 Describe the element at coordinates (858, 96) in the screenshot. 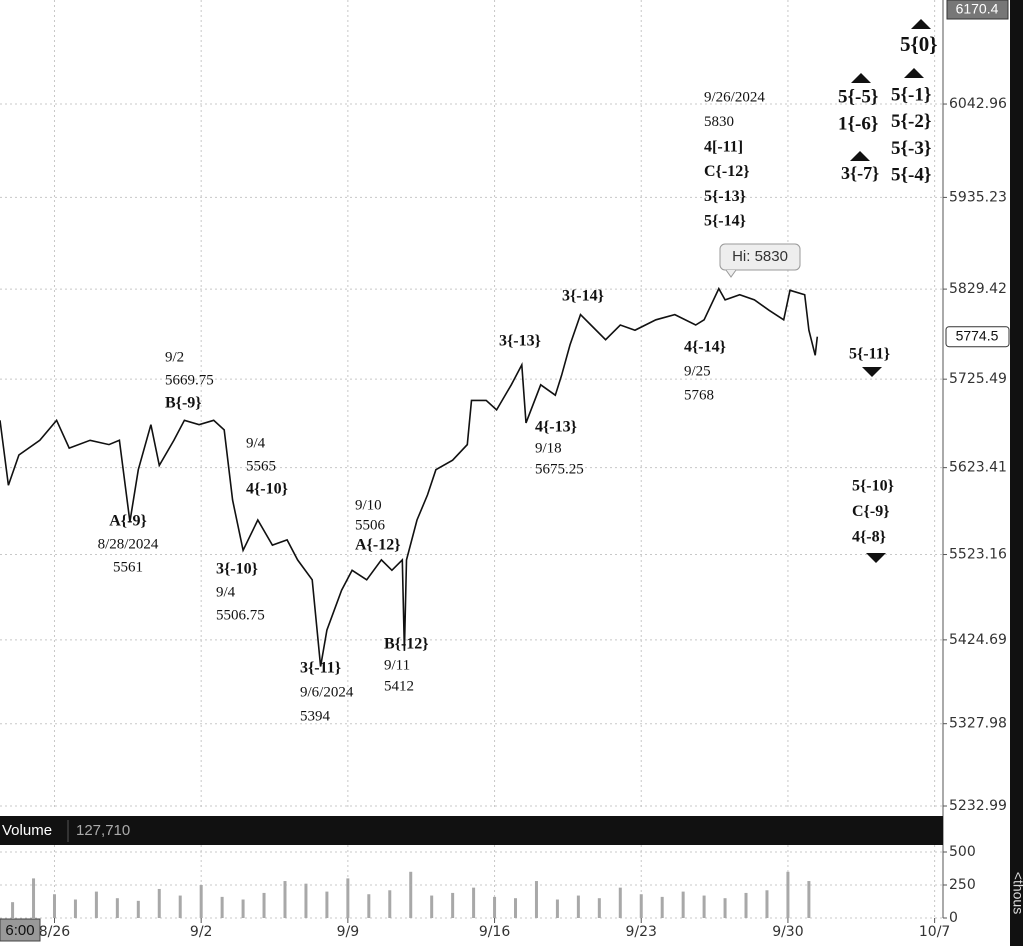

I see `wave-label: 5{-5}` at that location.